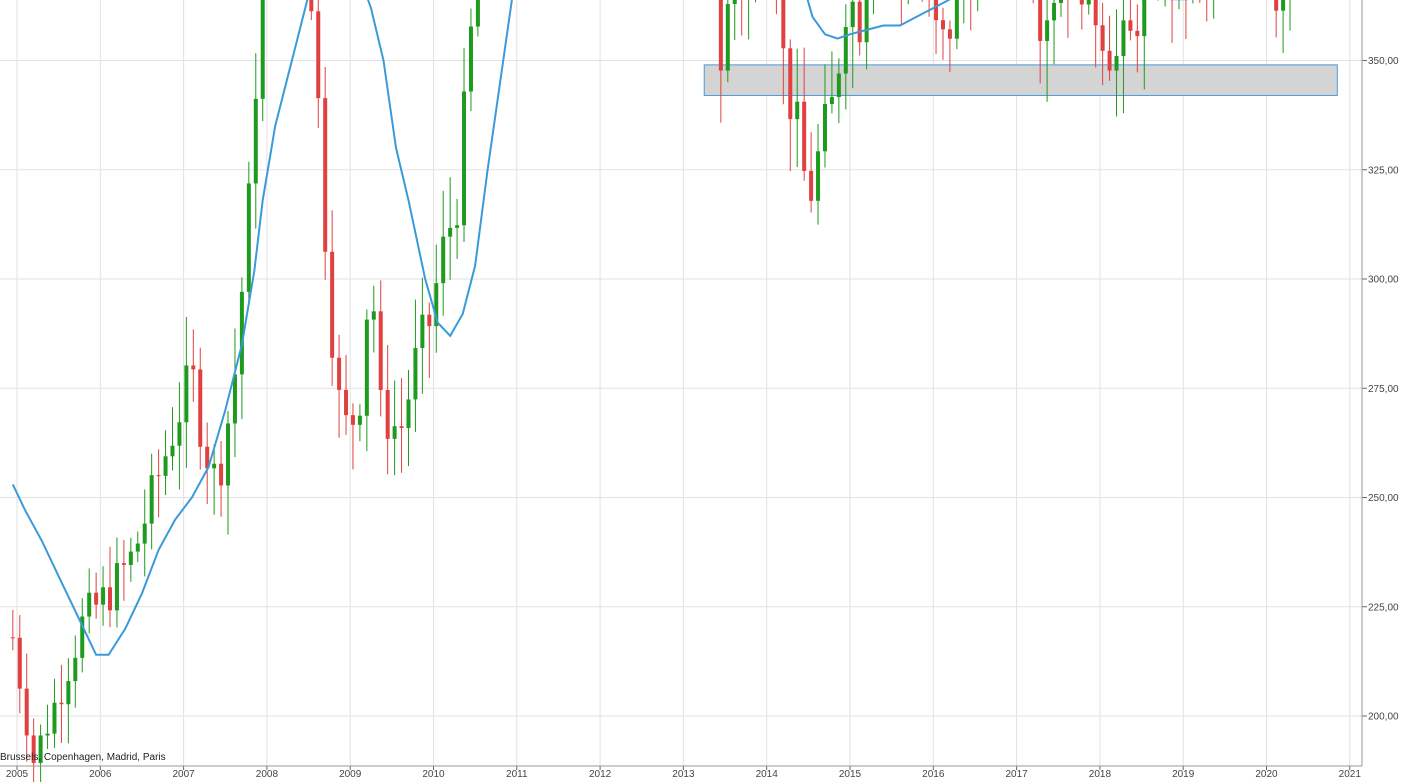 The image size is (1405, 782). Describe the element at coordinates (1383, 61) in the screenshot. I see `y-tick-label: 350,00` at that location.